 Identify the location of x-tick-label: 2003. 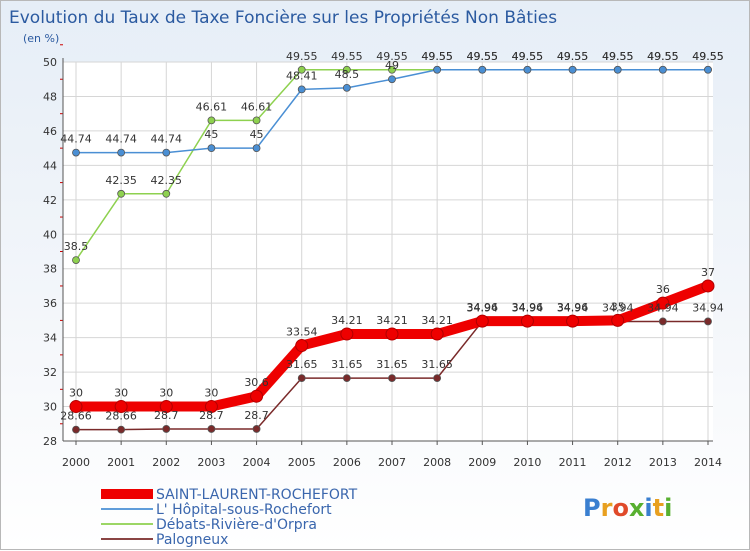
(211, 462).